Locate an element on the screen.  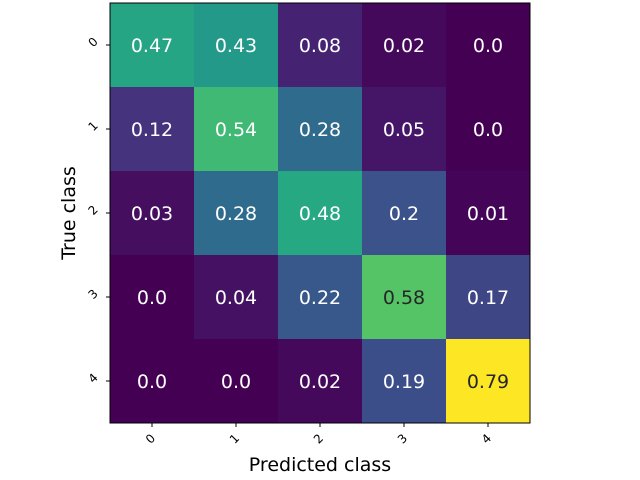
y-axis-ticks: 0 1 2 3 4 is located at coordinates (98, 210).